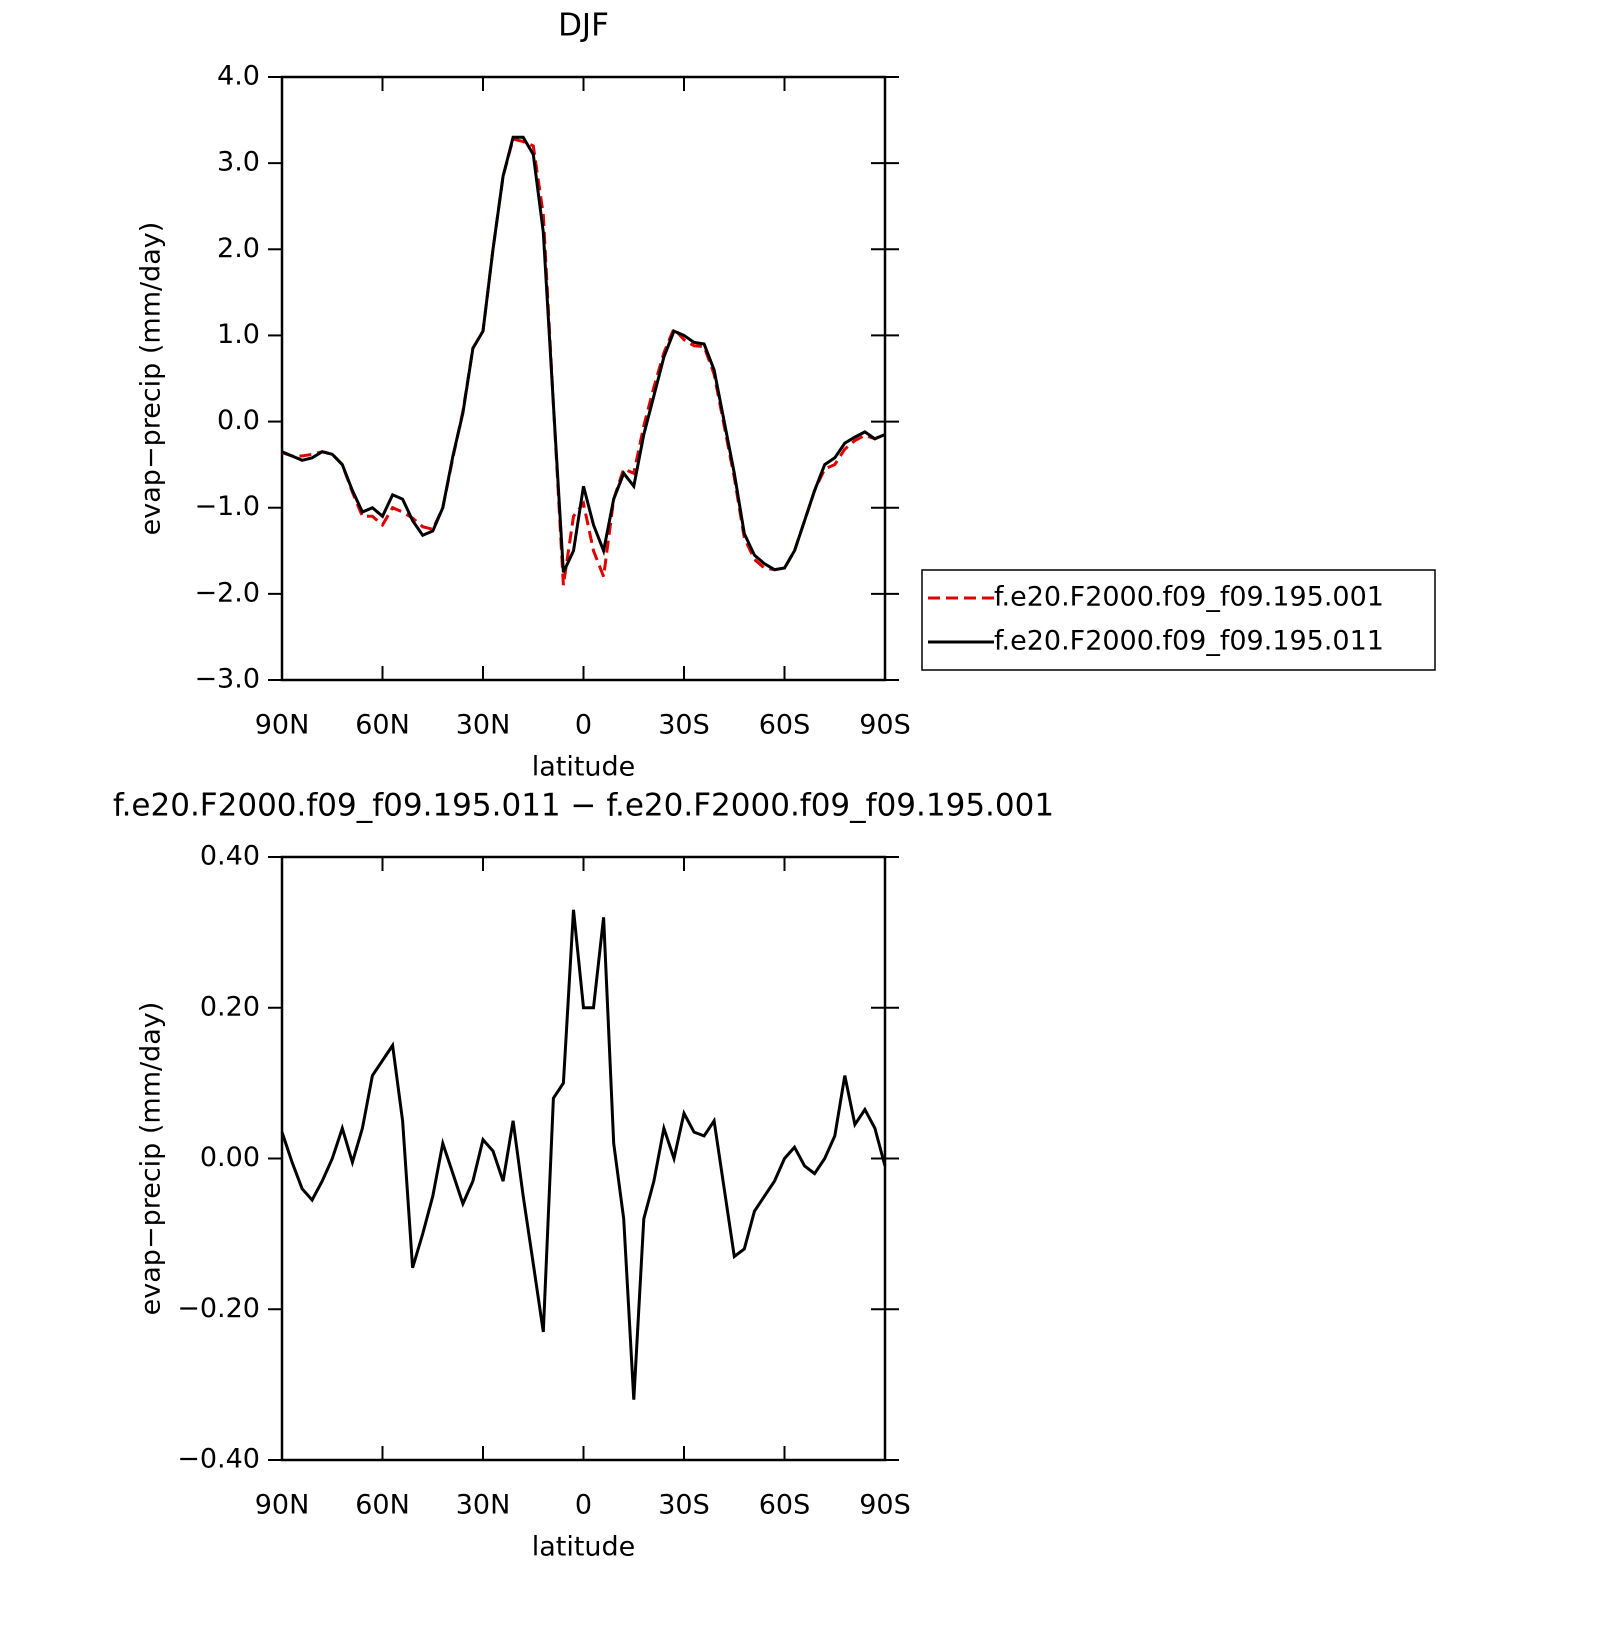 This screenshot has height=1641, width=1608. I want to click on y-tick-label: −3.0, so click(227, 679).